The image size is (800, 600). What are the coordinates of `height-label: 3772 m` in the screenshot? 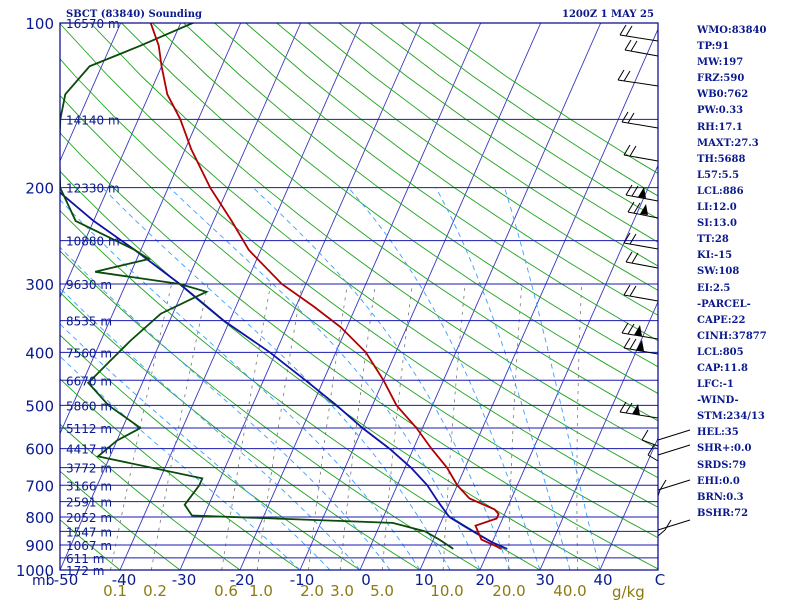 It's located at (89, 469).